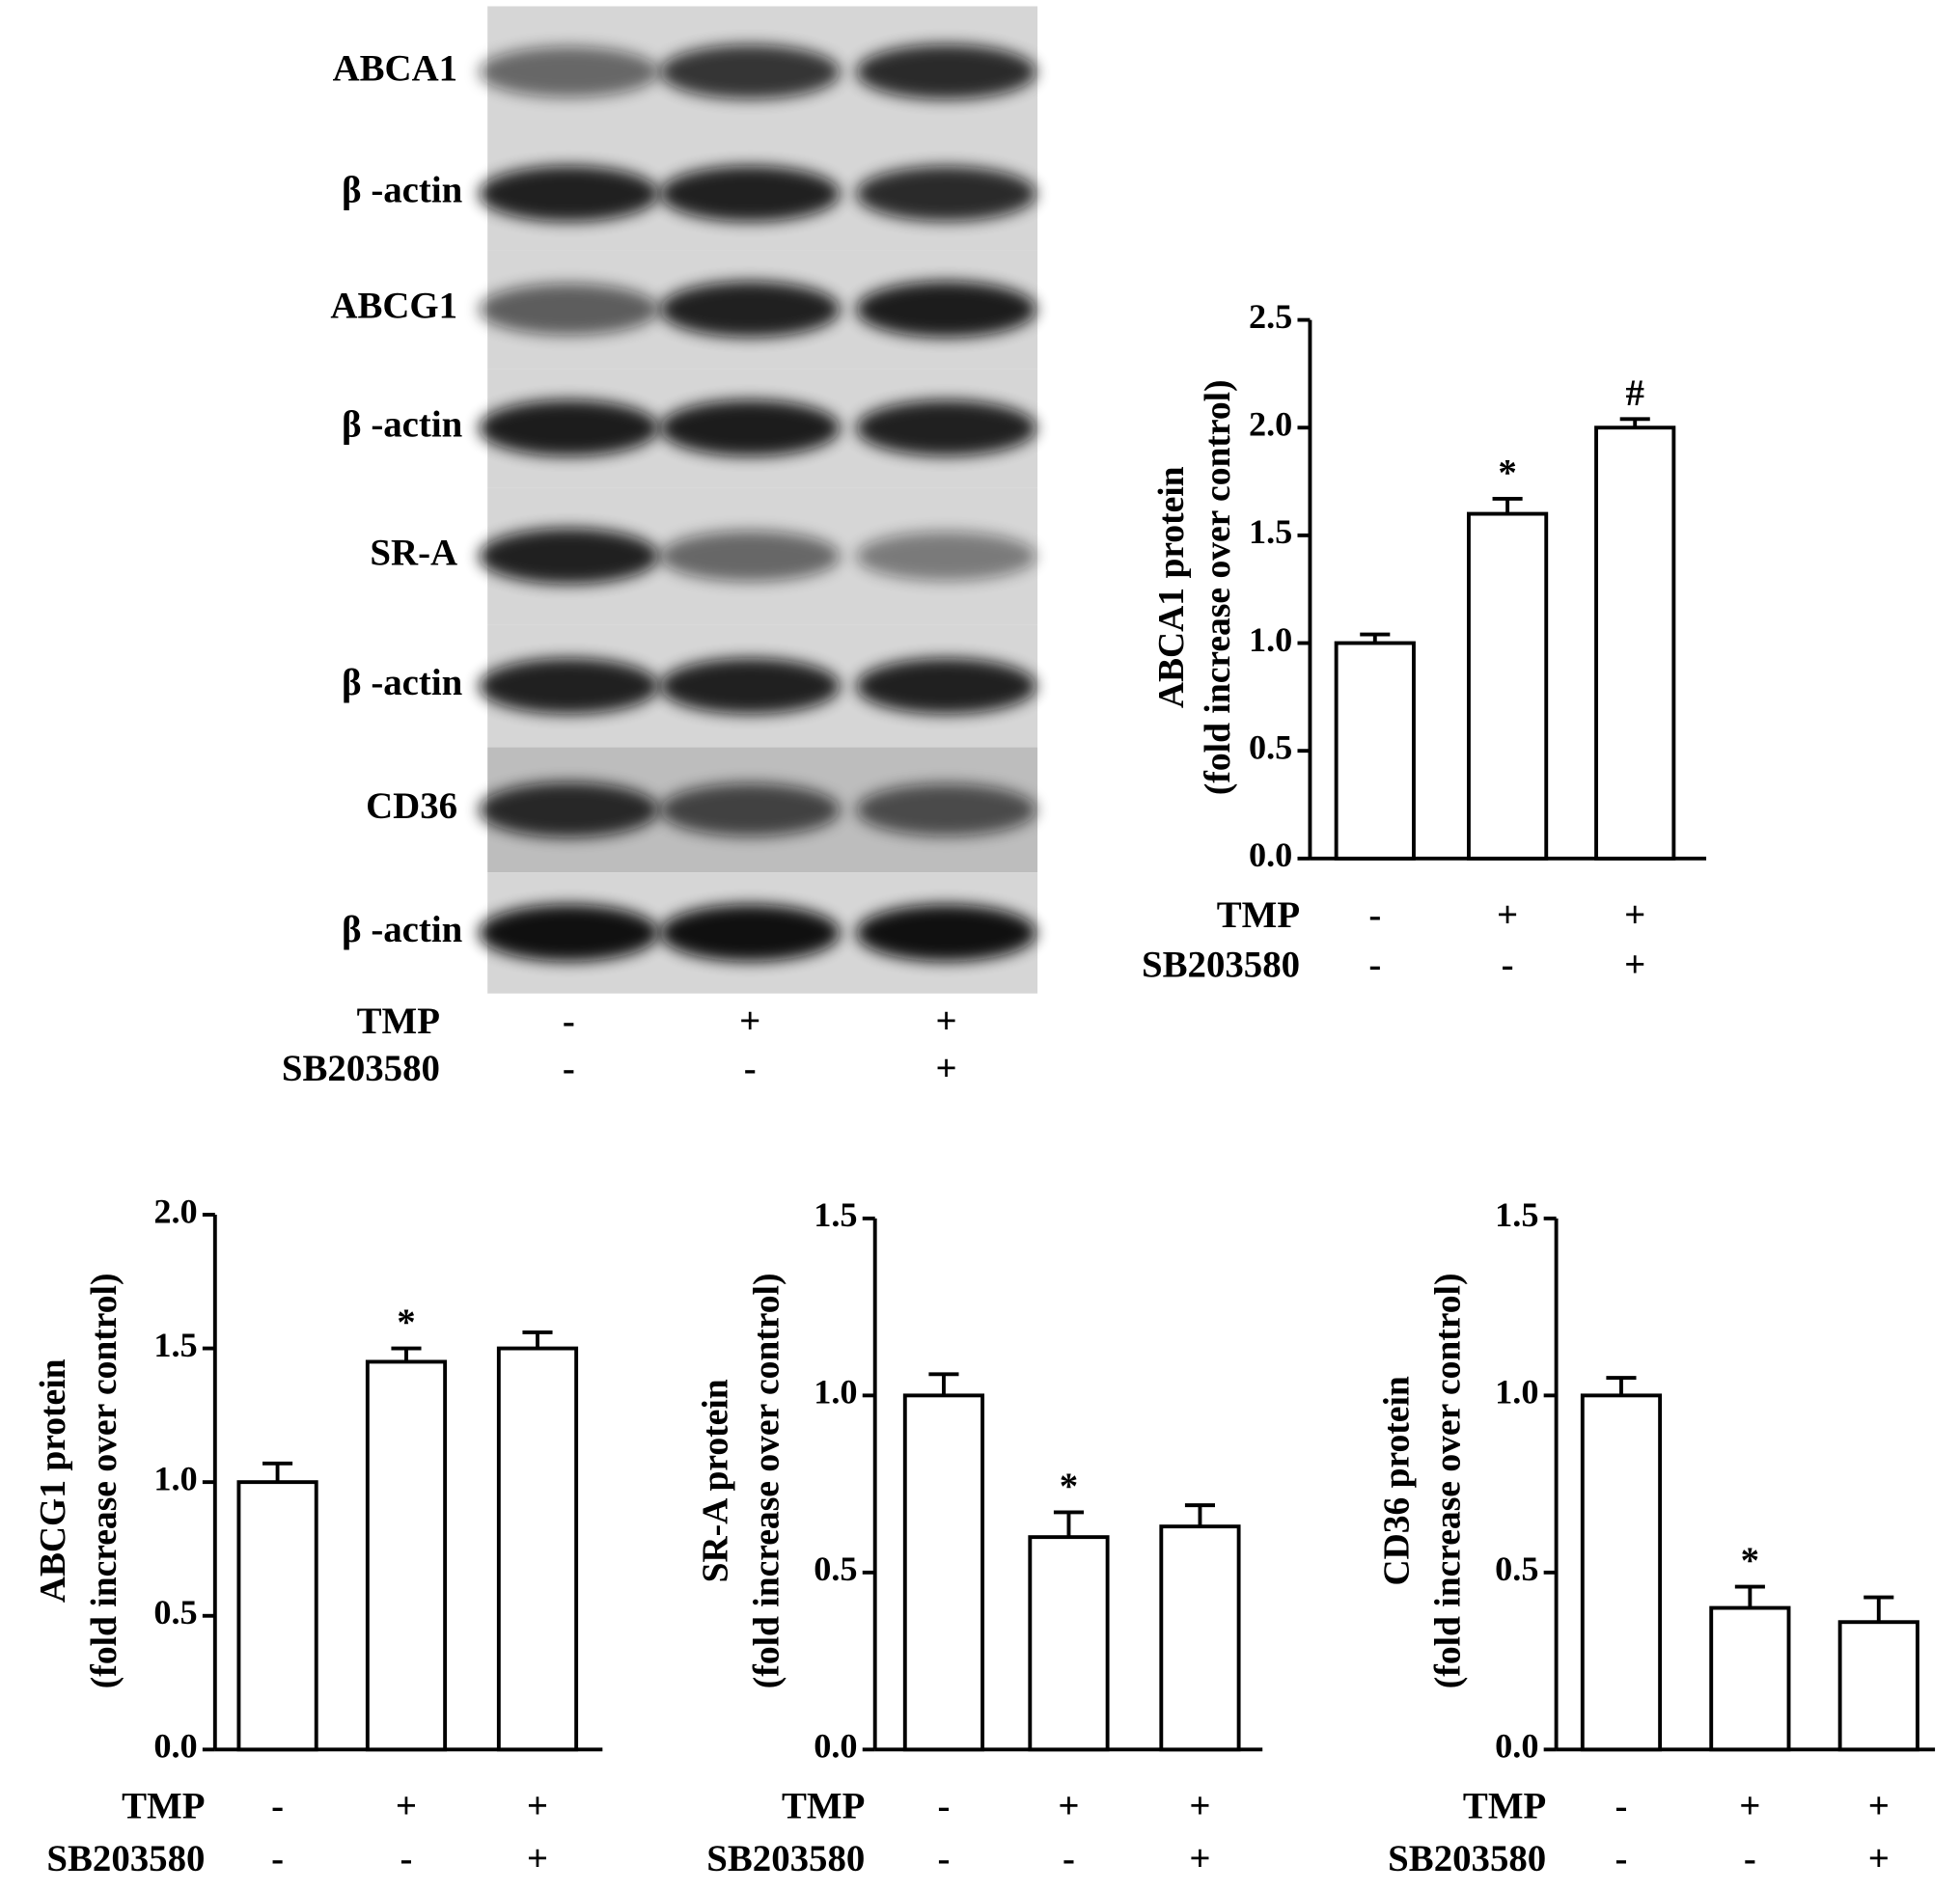 The image size is (1960, 1892). I want to click on y-axis-label: ABCG1 protein, so click(53, 1480).